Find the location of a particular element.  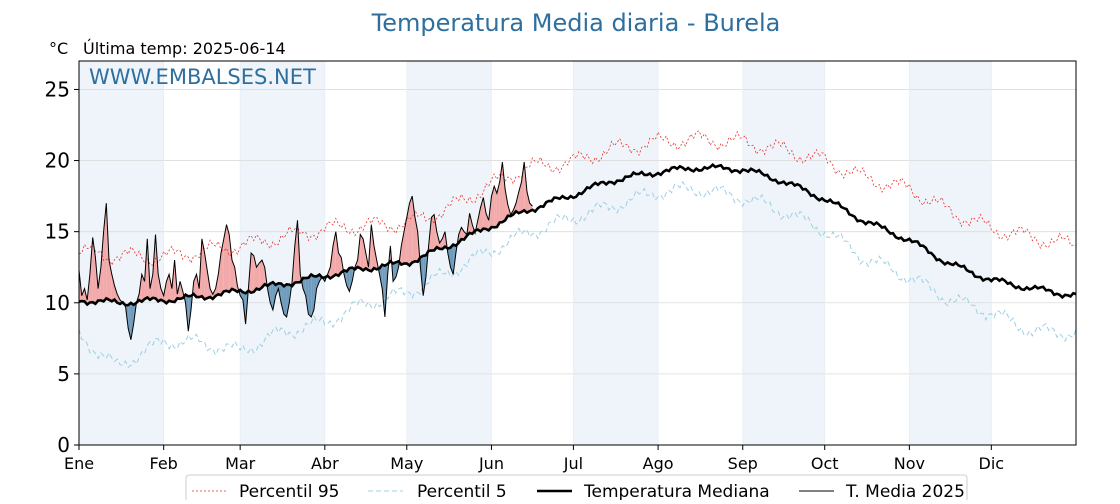

x-tick-label: Nov is located at coordinates (909, 463).